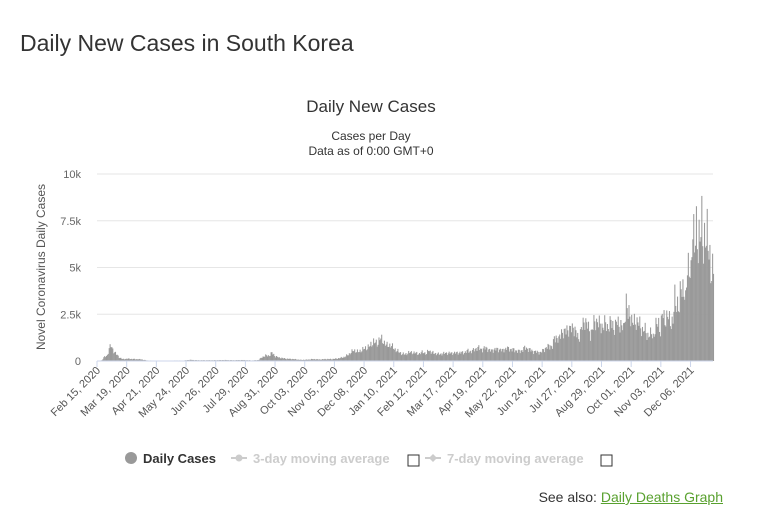  I want to click on legend-item-3-day-average: 3-day moving average, so click(325, 459).